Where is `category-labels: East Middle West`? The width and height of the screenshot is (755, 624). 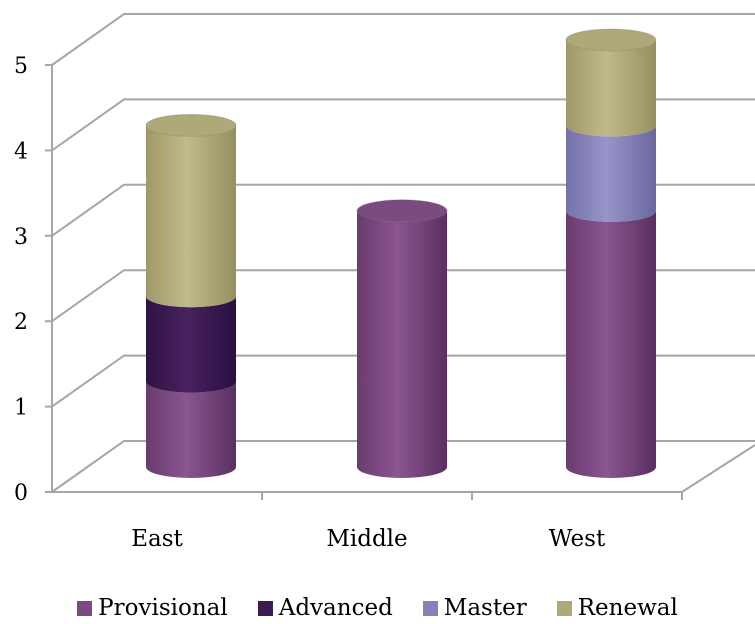
category-labels: East Middle West is located at coordinates (368, 539).